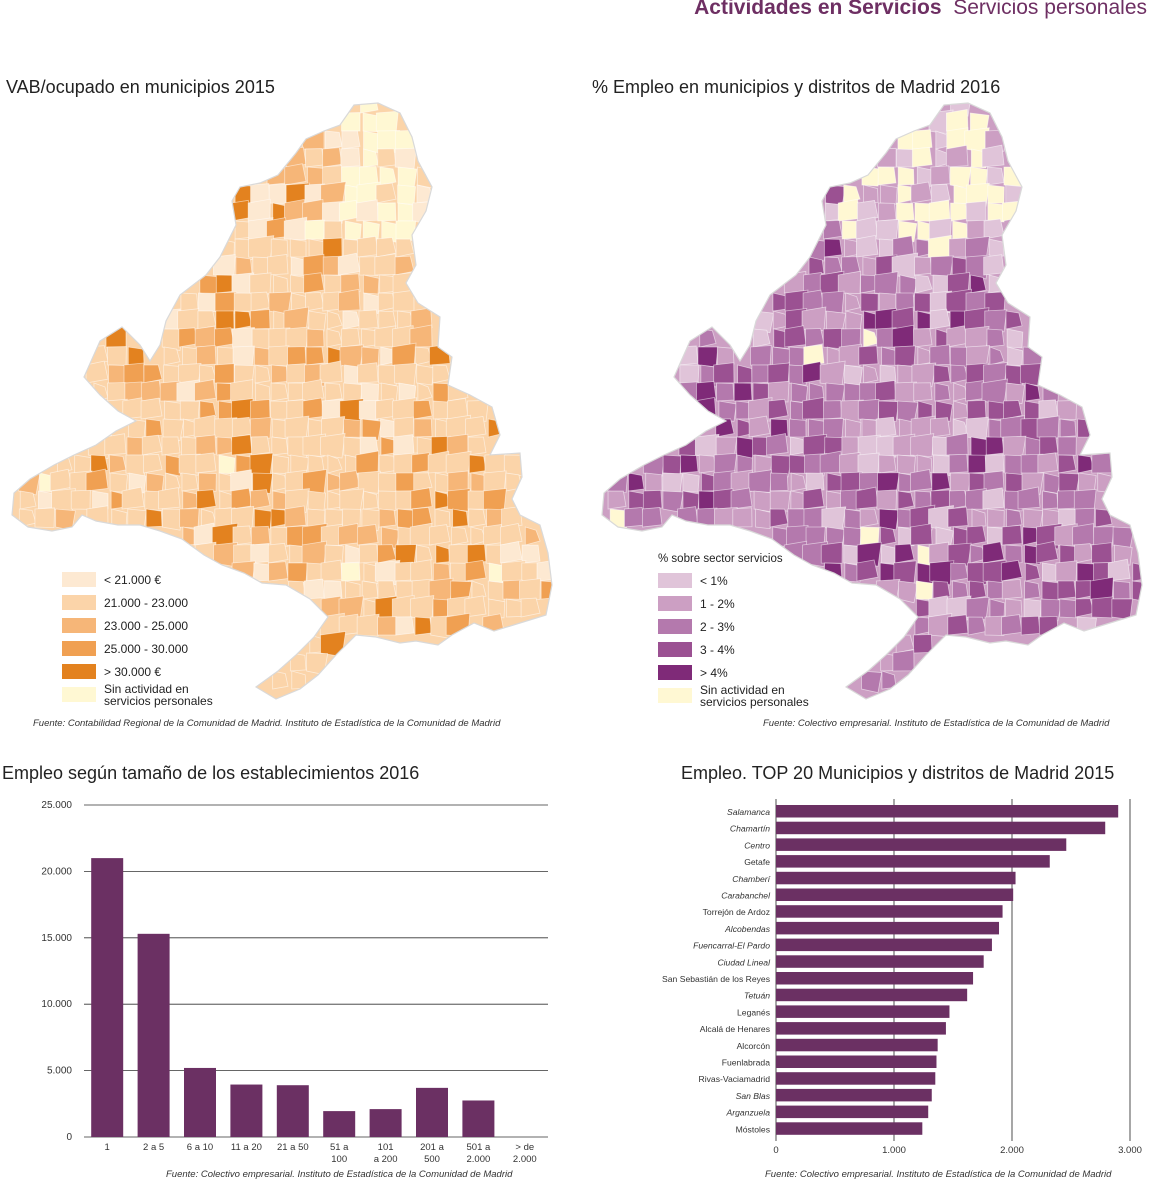 Image resolution: width=1153 pixels, height=1181 pixels. I want to click on y-tick-label: Centro, so click(757, 845).